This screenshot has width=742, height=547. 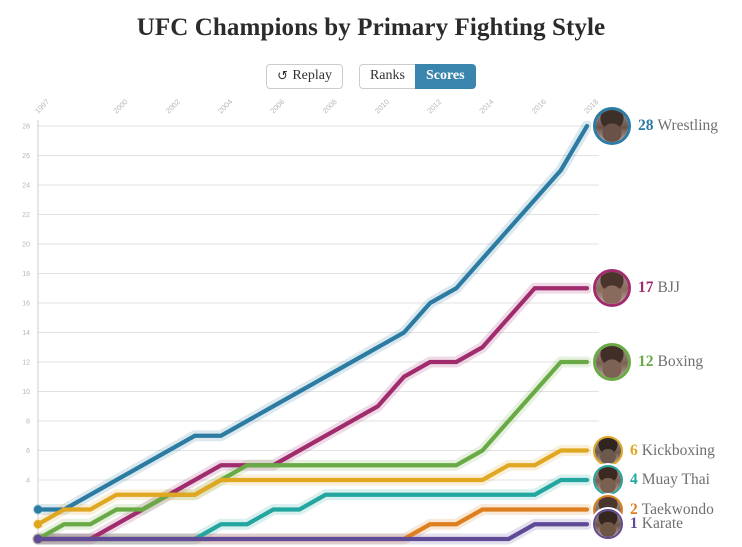 I want to click on y-axis-labels: 4 6 8 10 12 14 16 18 20 22 24 26 28, so click(x=26, y=304).